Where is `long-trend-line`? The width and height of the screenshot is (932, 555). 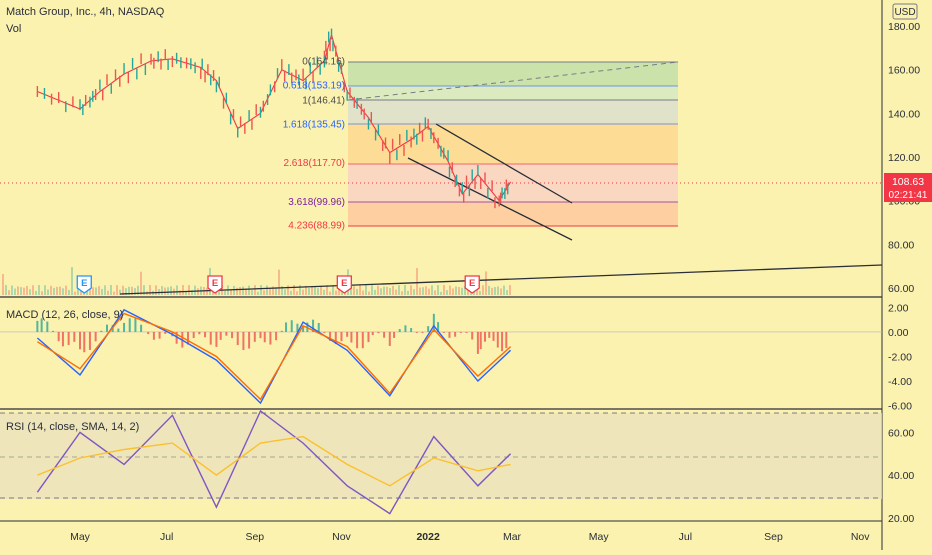 long-trend-line is located at coordinates (501, 279).